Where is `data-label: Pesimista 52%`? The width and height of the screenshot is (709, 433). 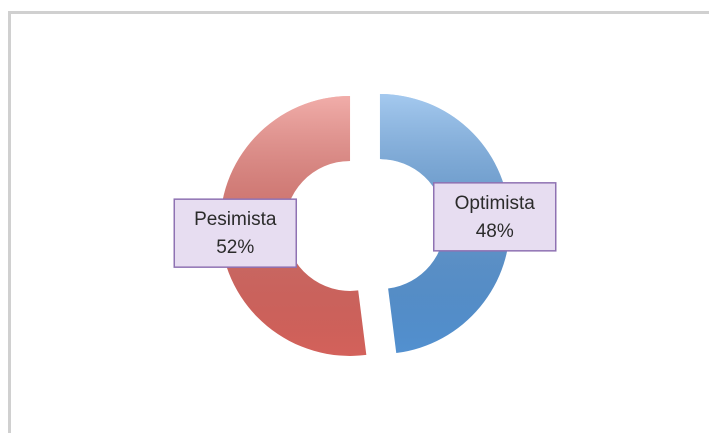 data-label: Pesimista 52% is located at coordinates (235, 233).